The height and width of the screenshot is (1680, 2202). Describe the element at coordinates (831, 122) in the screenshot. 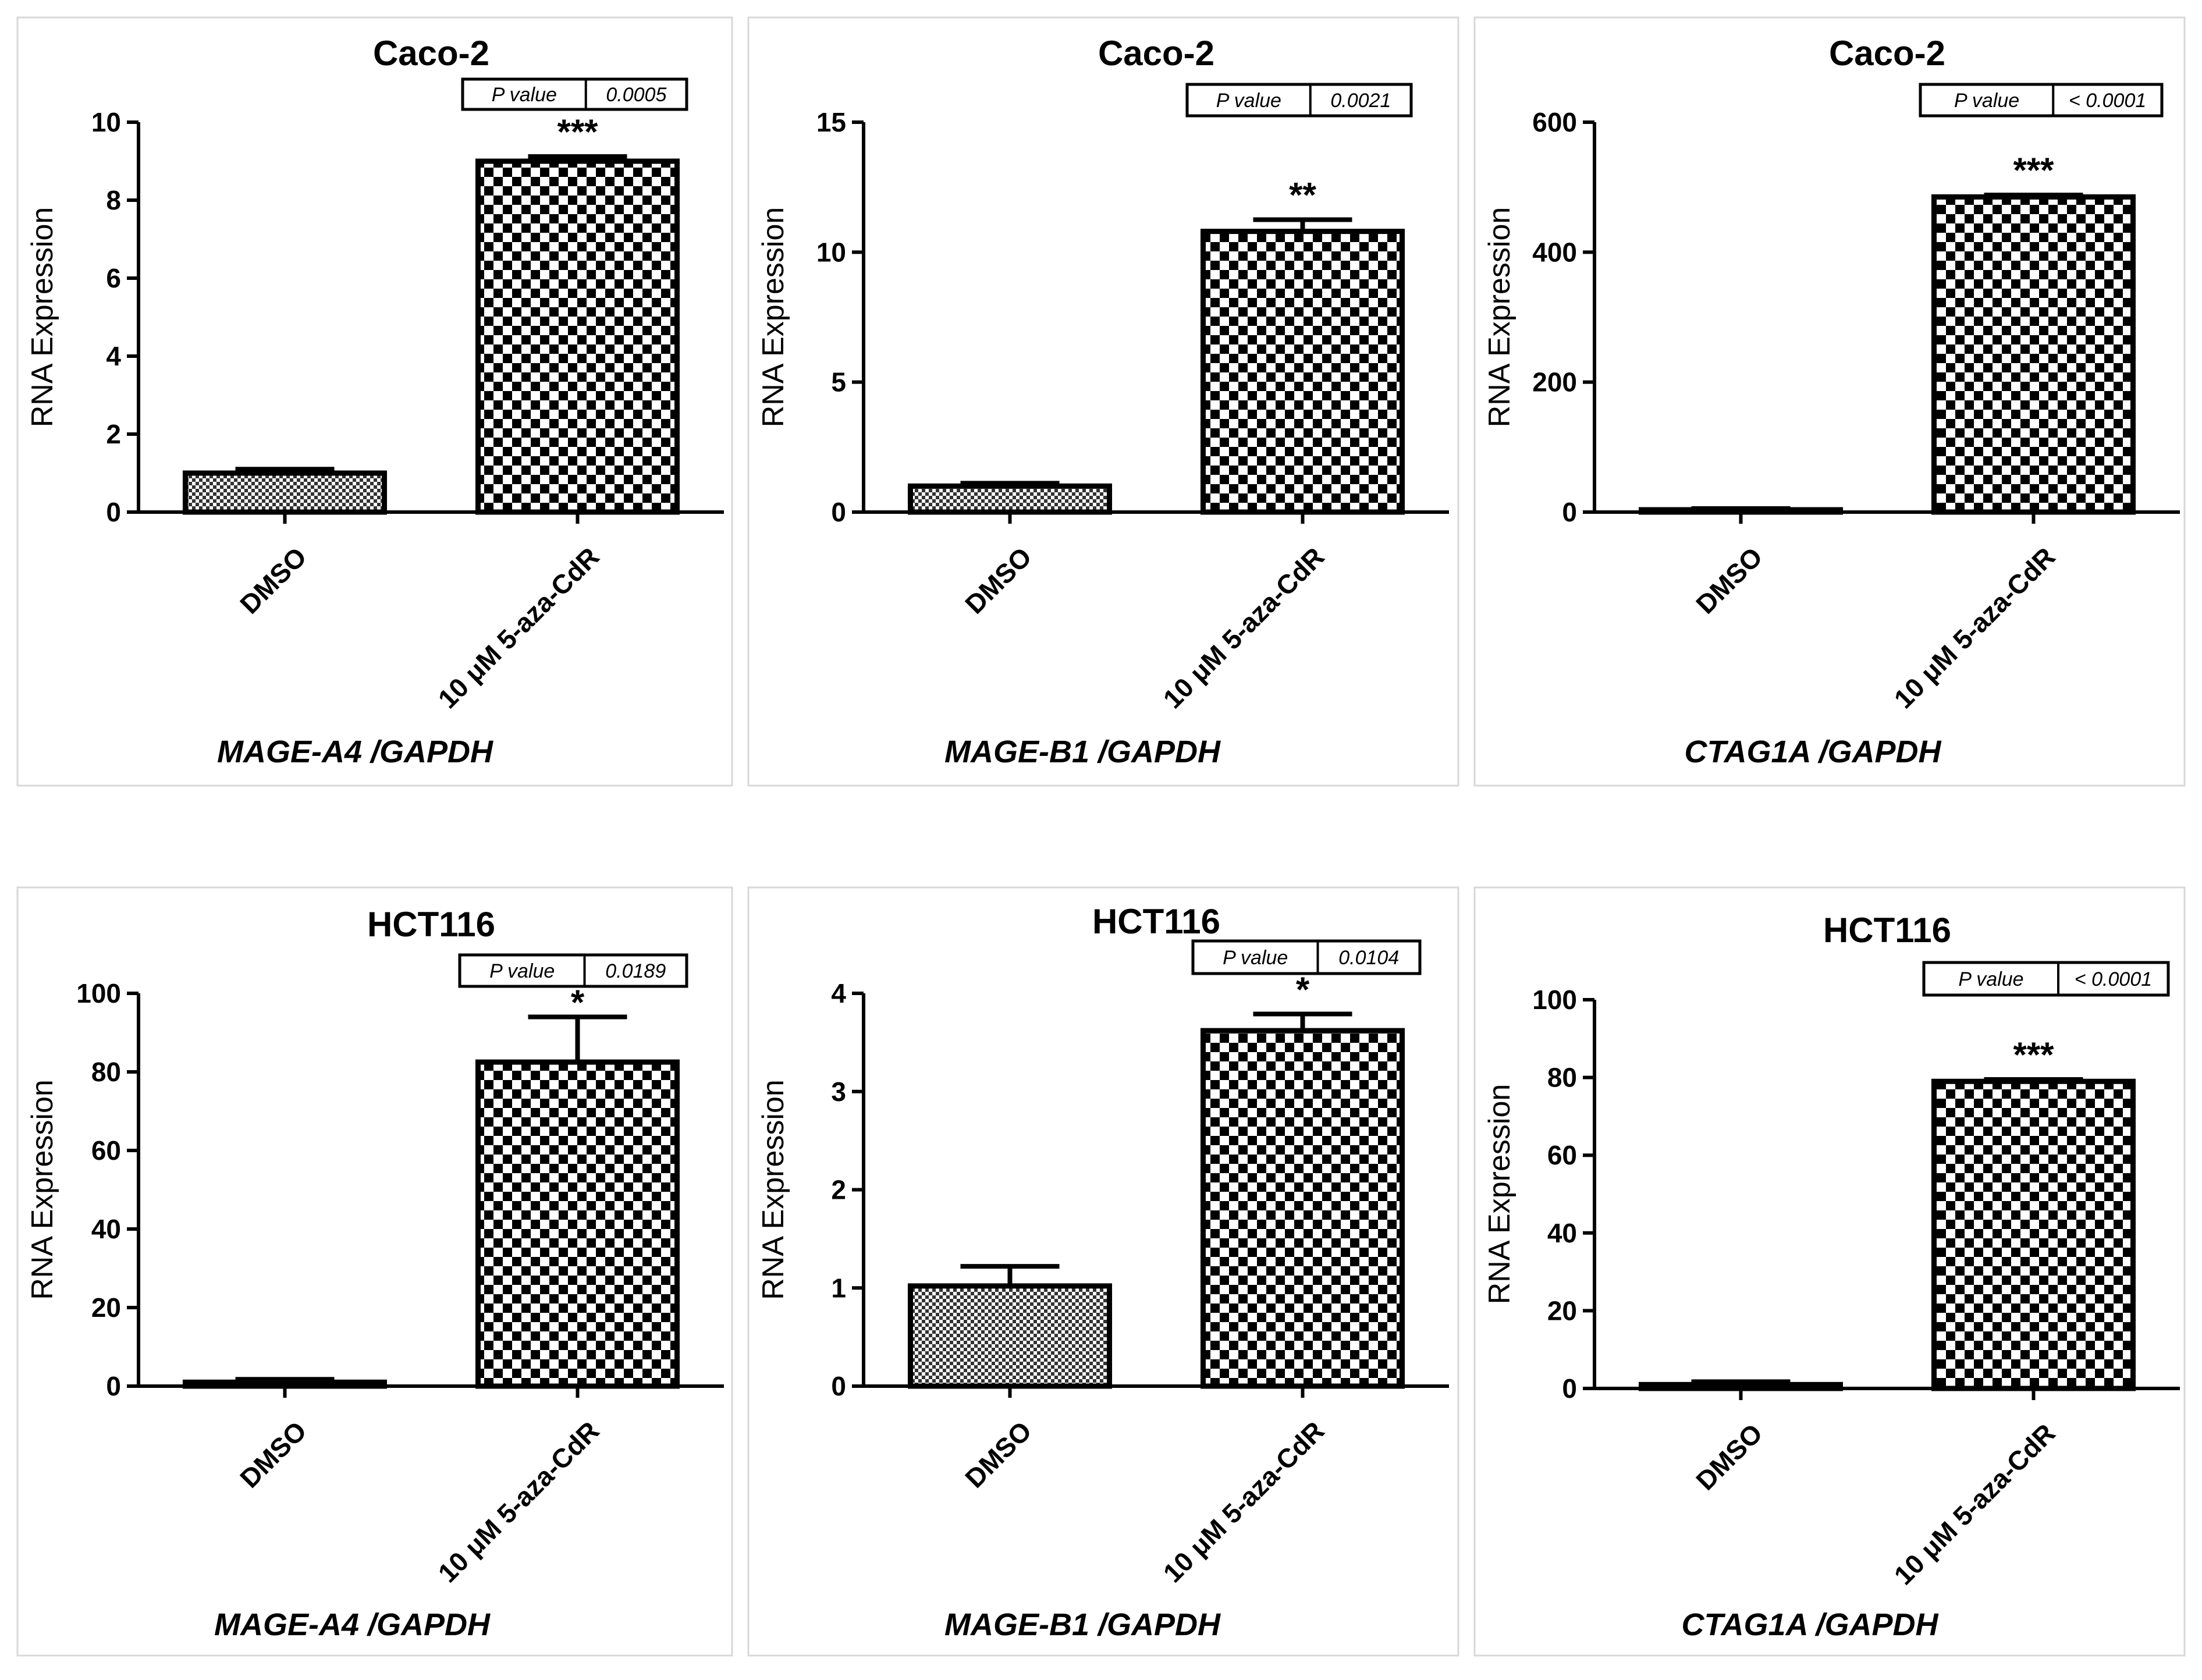

I see `y-tick-label: 15` at that location.